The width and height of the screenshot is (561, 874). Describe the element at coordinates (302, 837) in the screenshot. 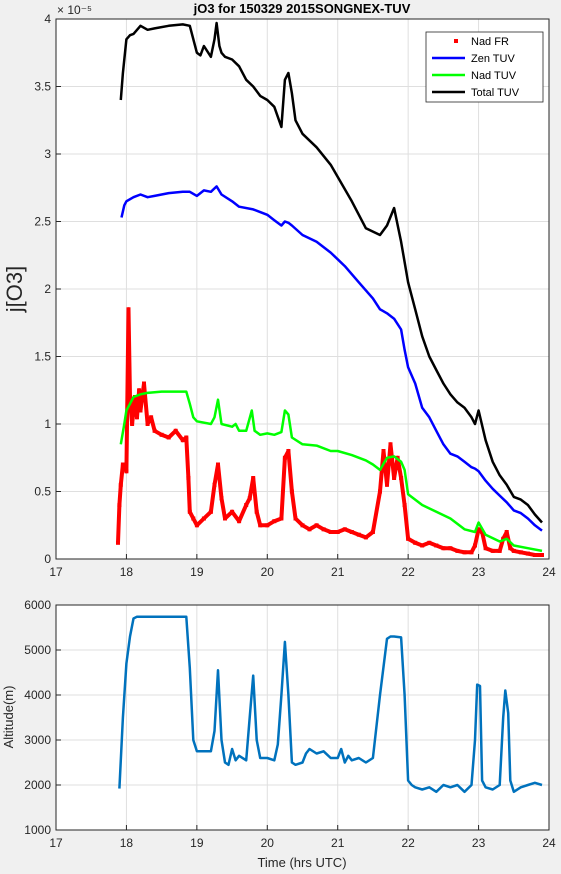

I see `bottom-x-ticks: 17 18 19 20 21 22 23 24` at that location.